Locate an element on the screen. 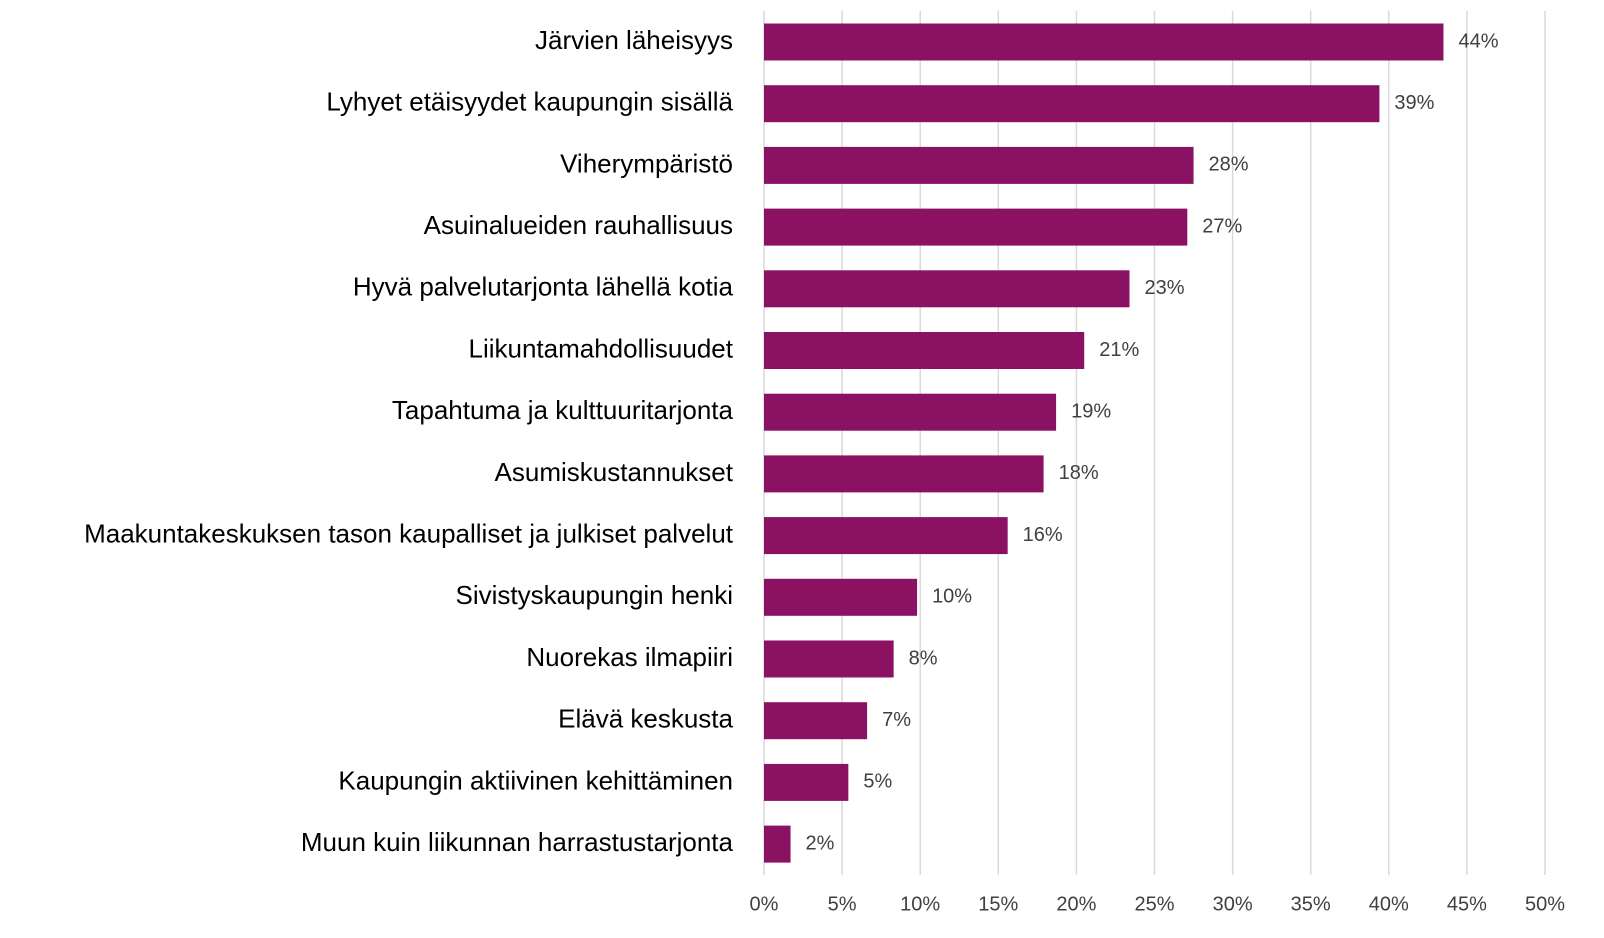 This screenshot has width=1604, height=938. x-tick-label: 45% is located at coordinates (1467, 904).